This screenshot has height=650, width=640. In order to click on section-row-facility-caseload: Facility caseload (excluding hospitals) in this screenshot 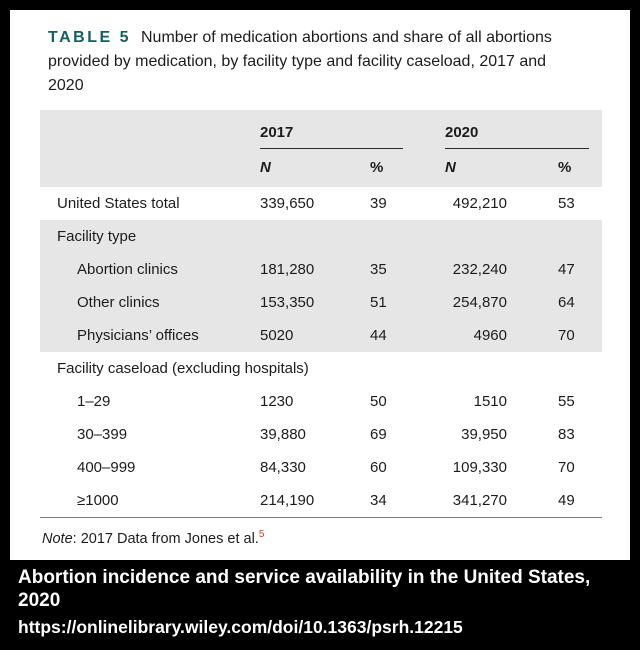, I will do `click(321, 368)`.